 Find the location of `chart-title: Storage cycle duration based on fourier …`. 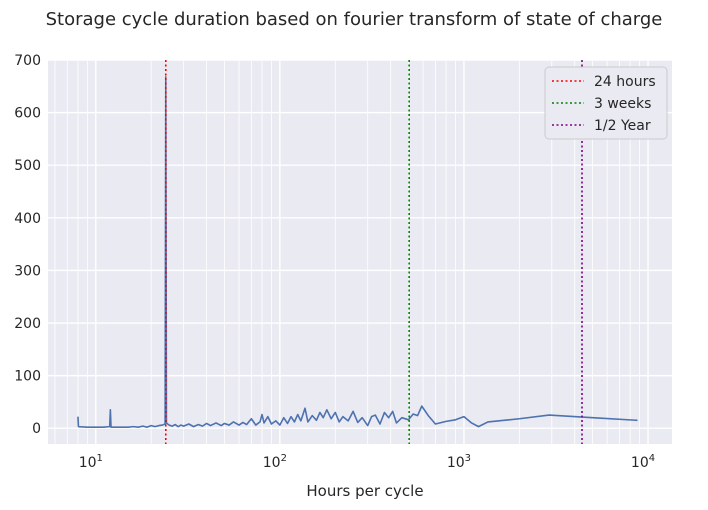

chart-title: Storage cycle duration based on fourier … is located at coordinates (354, 19).